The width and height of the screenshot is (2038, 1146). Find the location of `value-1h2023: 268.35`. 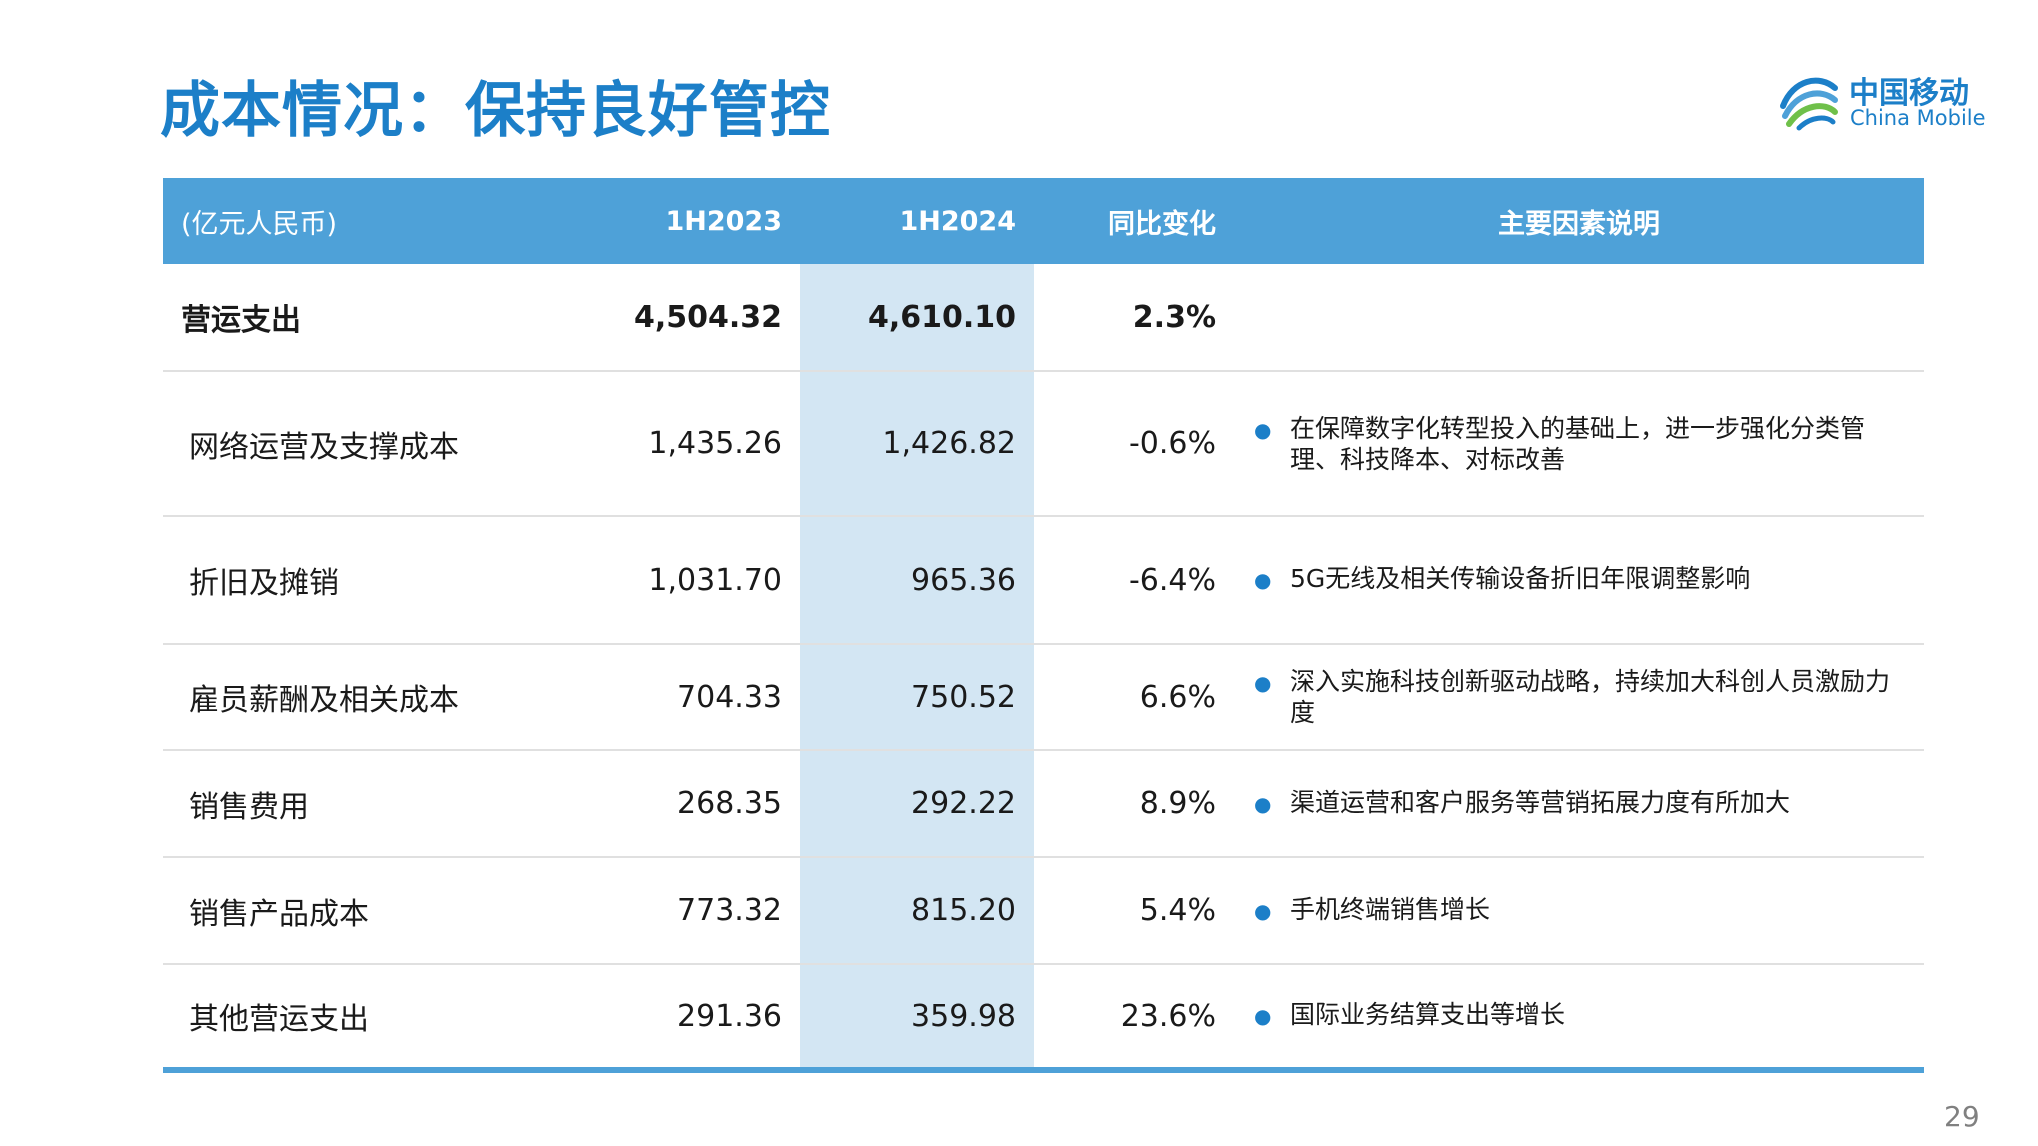

value-1h2023: 268.35 is located at coordinates (700, 804).